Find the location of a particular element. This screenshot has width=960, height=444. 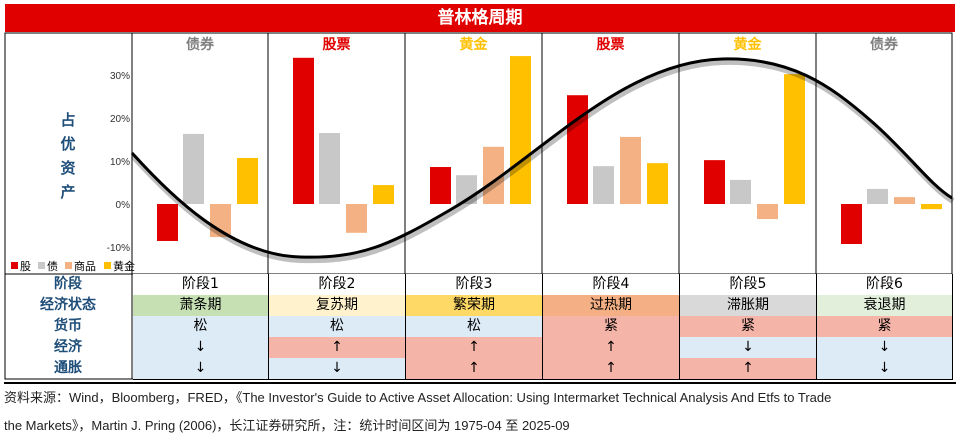

bar-商品-阶段6 is located at coordinates (904, 200).